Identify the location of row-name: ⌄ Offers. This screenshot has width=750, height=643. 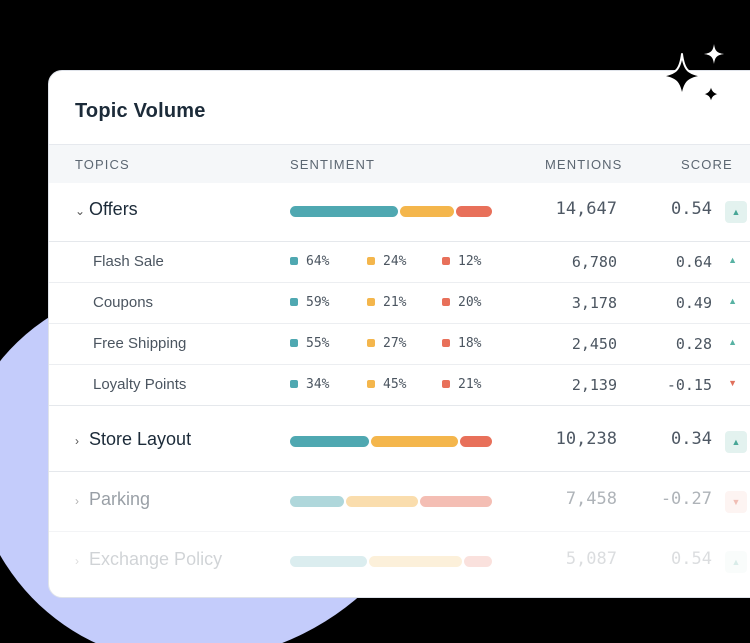
(106, 209).